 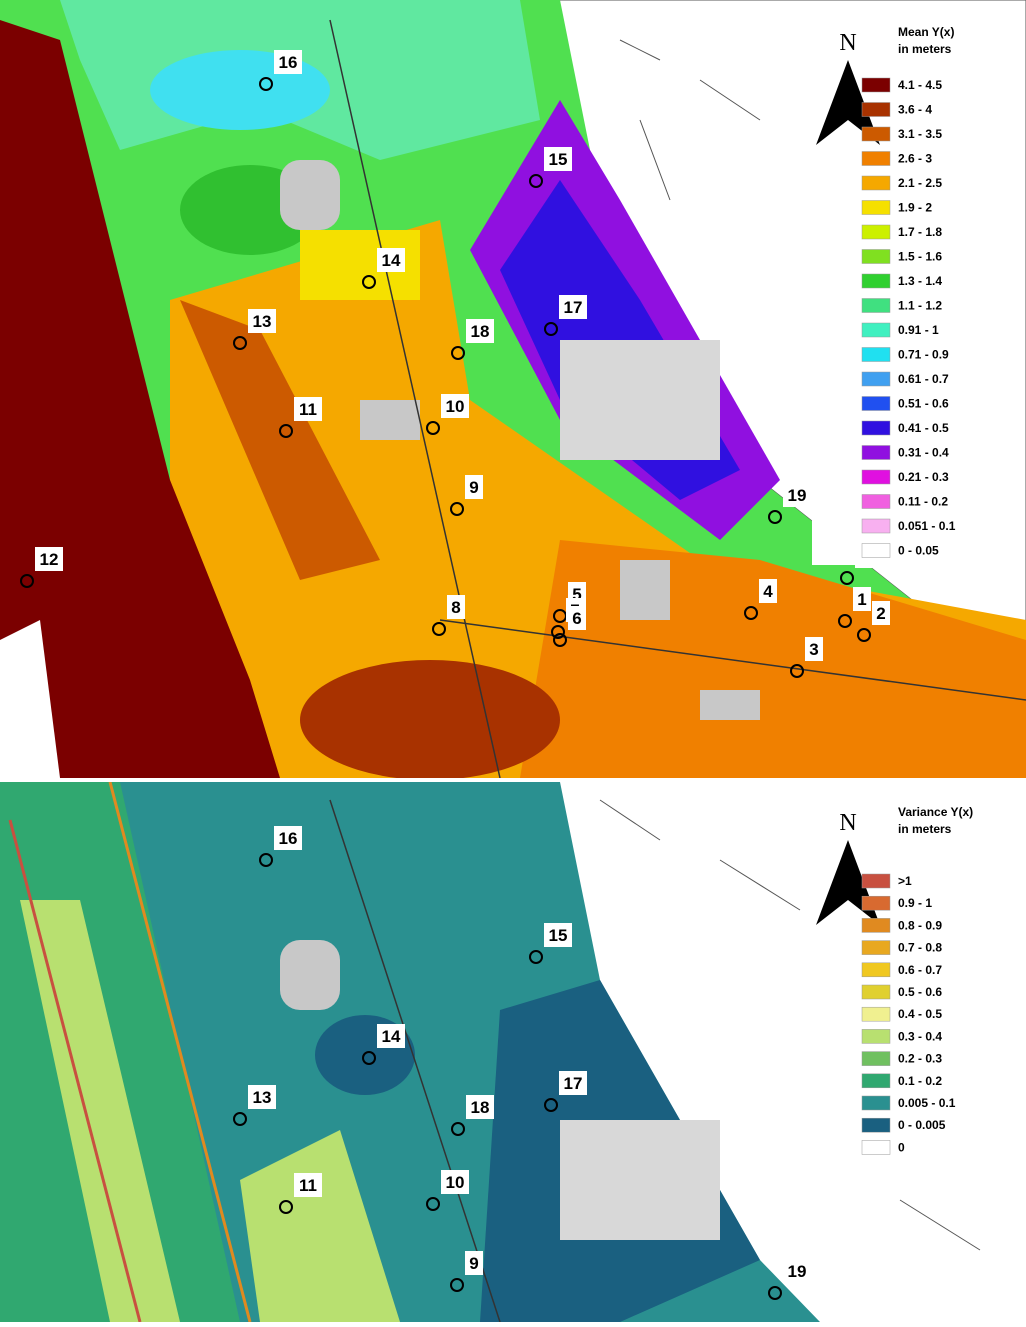 I want to click on legend-label: 3.6 - 4, so click(x=915, y=110).